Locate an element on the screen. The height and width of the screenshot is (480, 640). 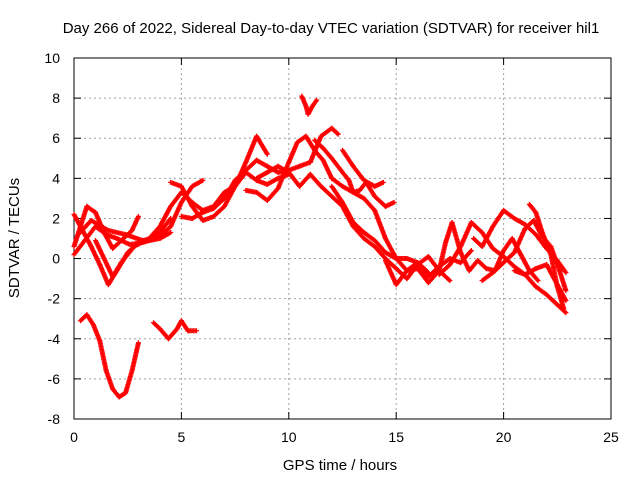
x-tick-label: 20 is located at coordinates (504, 437).